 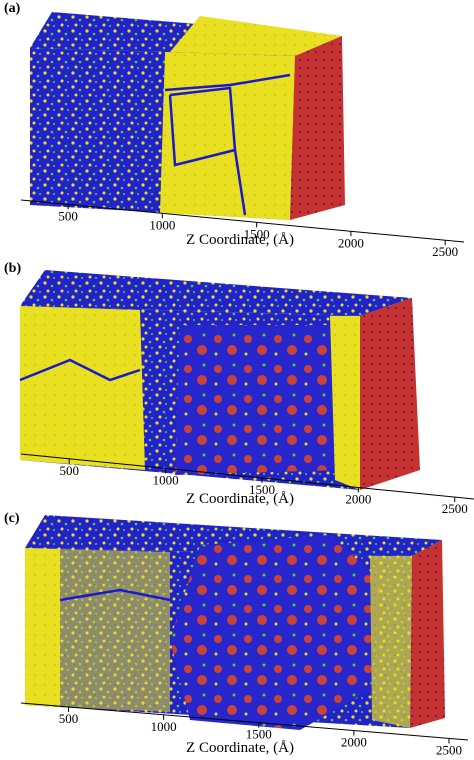 I want to click on box-top, so click(x=216, y=293).